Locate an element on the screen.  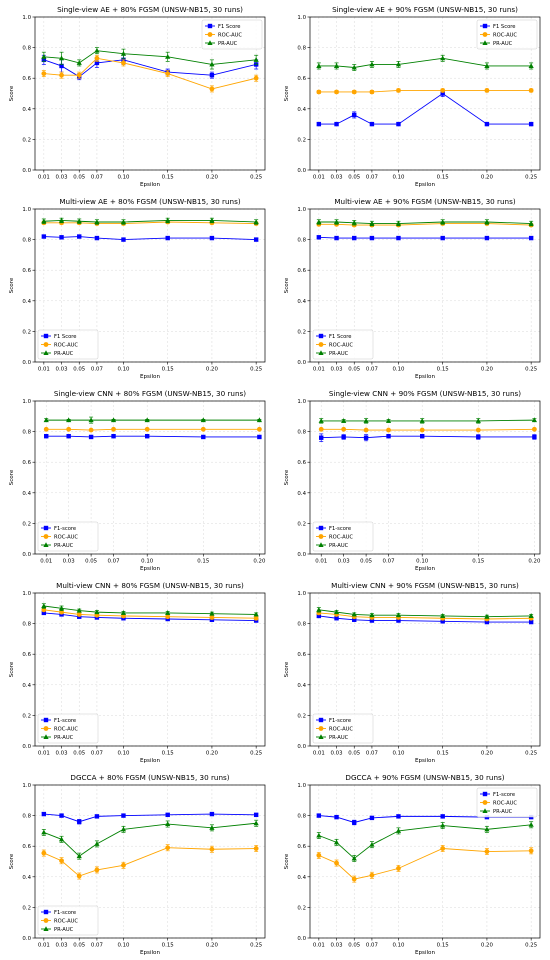
x-tick-label: 0.15 is located at coordinates (168, 946).